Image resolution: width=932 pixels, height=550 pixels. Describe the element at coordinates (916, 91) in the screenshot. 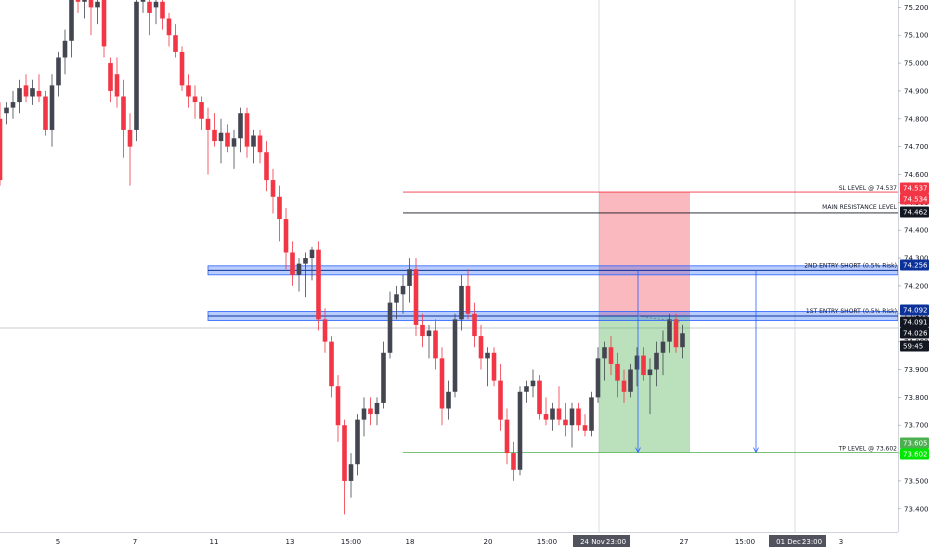

I see `price-tick-label: 74.900` at that location.